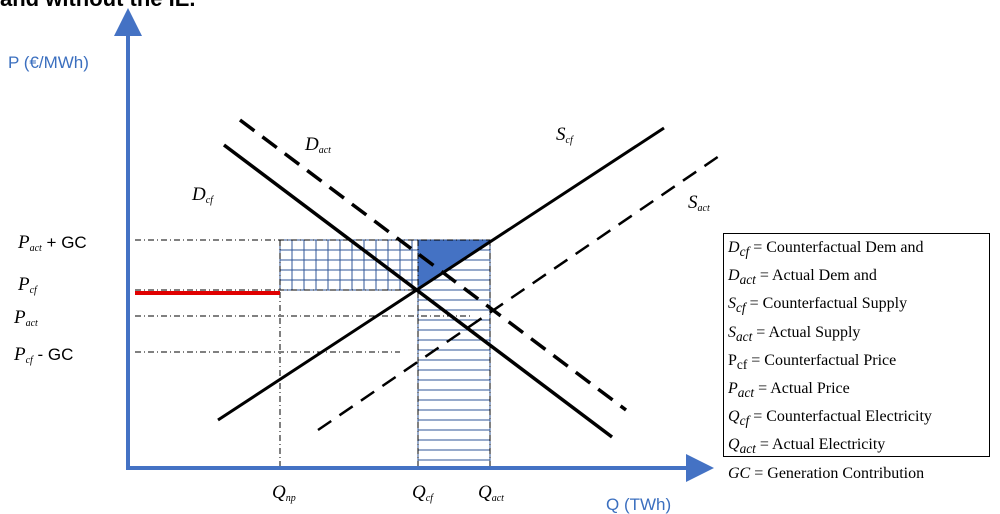 The image size is (1000, 514). I want to click on label-s-cf: Scf, so click(565, 135).